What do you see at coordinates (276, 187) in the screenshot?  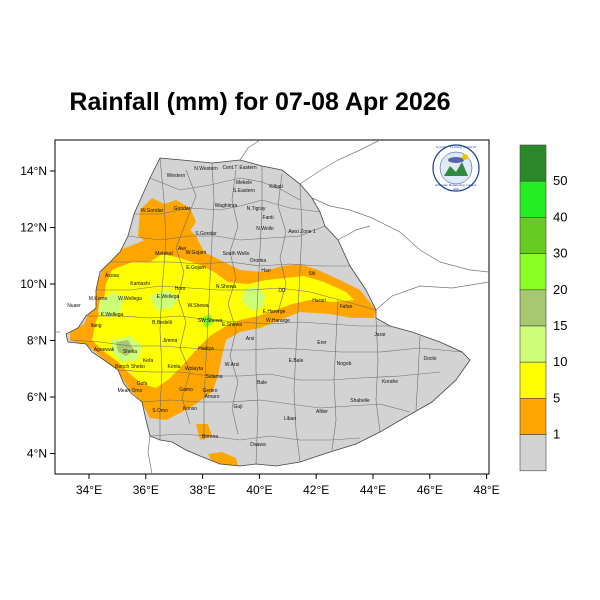 I see `region-label: Kilbati` at bounding box center [276, 187].